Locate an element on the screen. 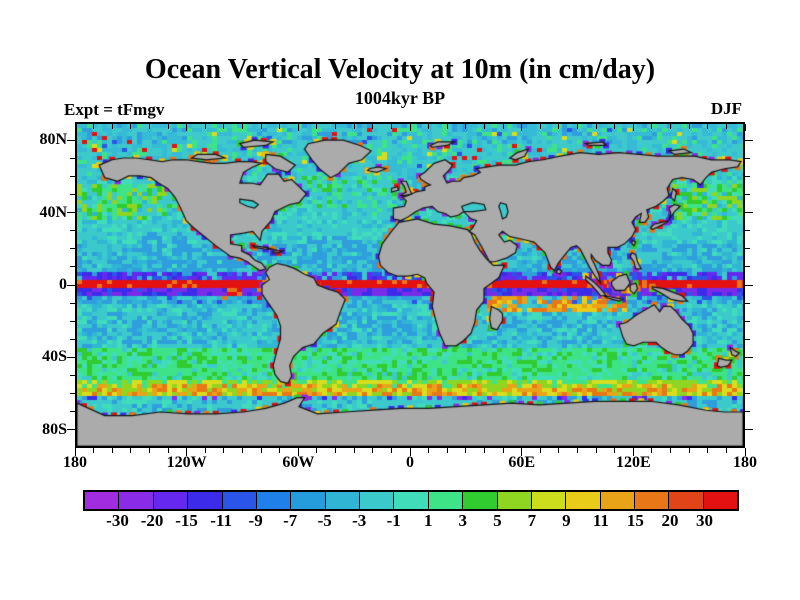 This screenshot has width=800, height=600. colorbar-tick-label: 11 is located at coordinates (600, 520).